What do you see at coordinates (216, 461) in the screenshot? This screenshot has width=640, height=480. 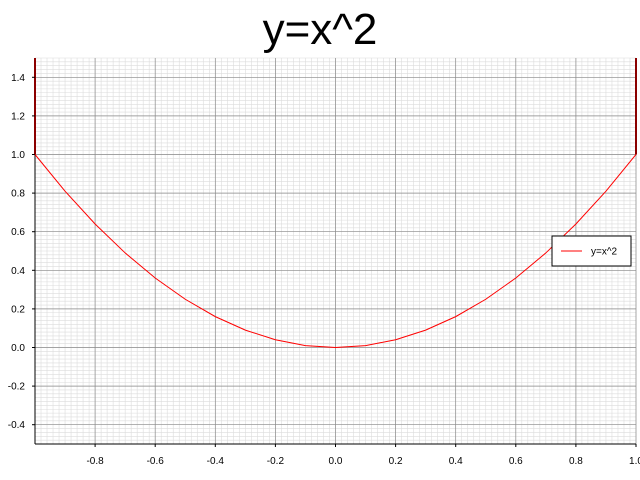 I see `x-tick-label: -0.4` at bounding box center [216, 461].